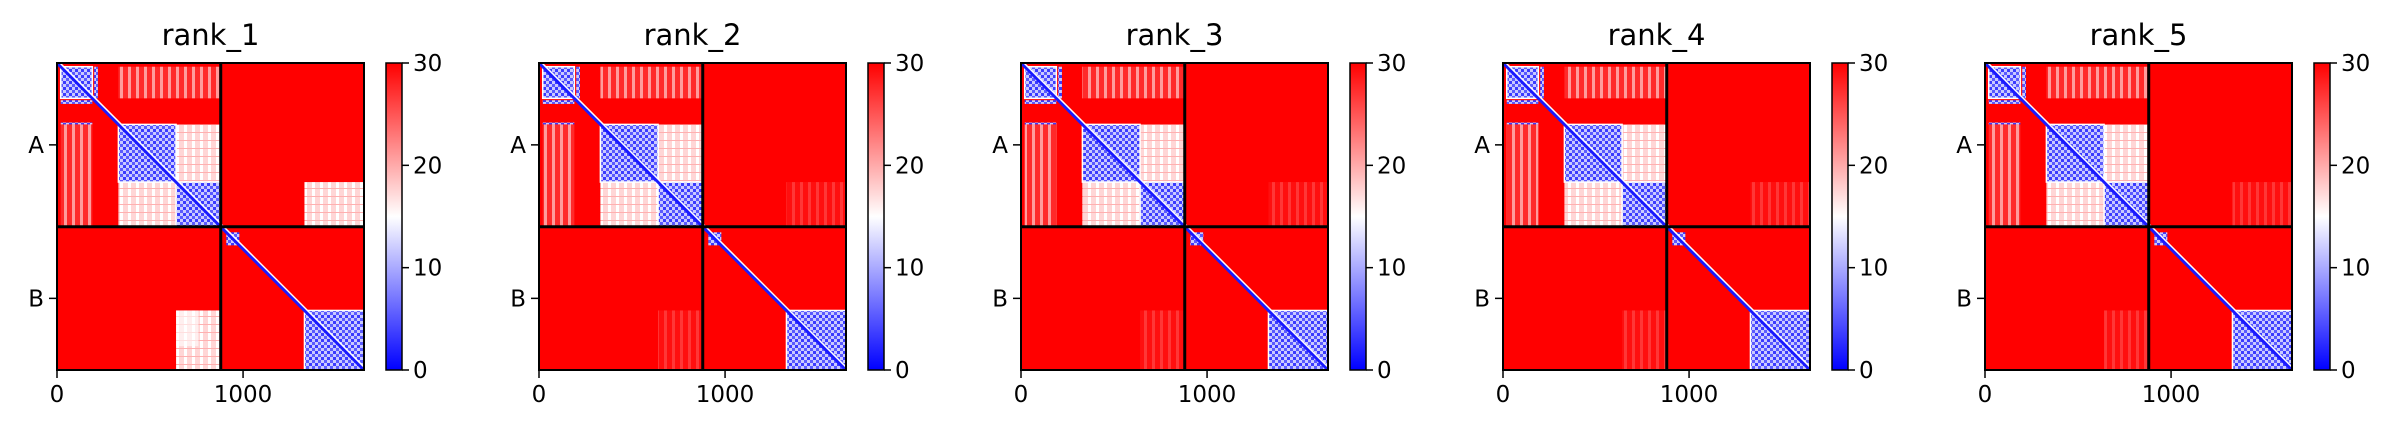 The height and width of the screenshot is (442, 2401). Describe the element at coordinates (211, 35) in the screenshot. I see `panel-title: rank_1` at that location.